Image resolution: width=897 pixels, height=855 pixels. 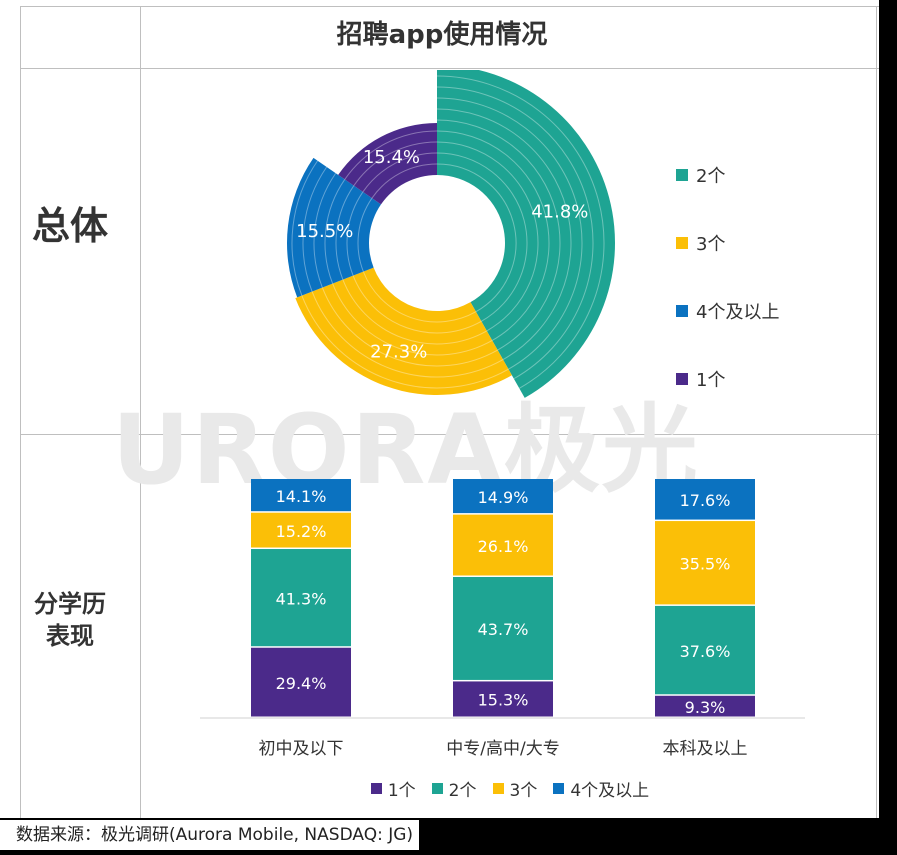 What do you see at coordinates (449, 68) in the screenshot?
I see `divider-title` at bounding box center [449, 68].